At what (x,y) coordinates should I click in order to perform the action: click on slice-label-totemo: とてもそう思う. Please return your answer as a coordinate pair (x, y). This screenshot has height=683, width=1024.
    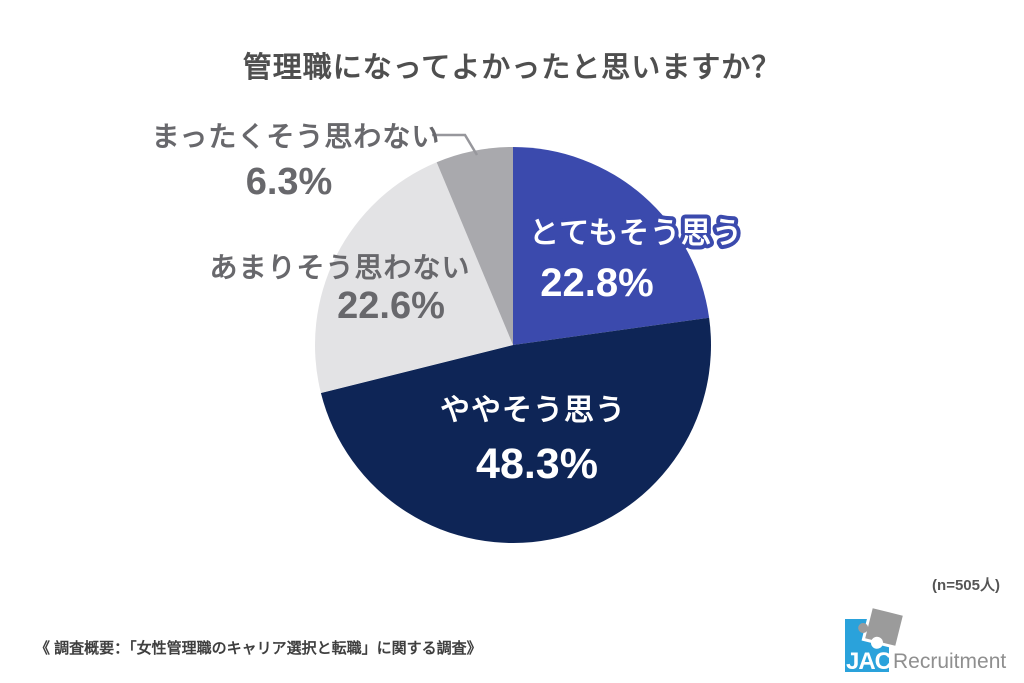
    Looking at the image, I should click on (636, 233).